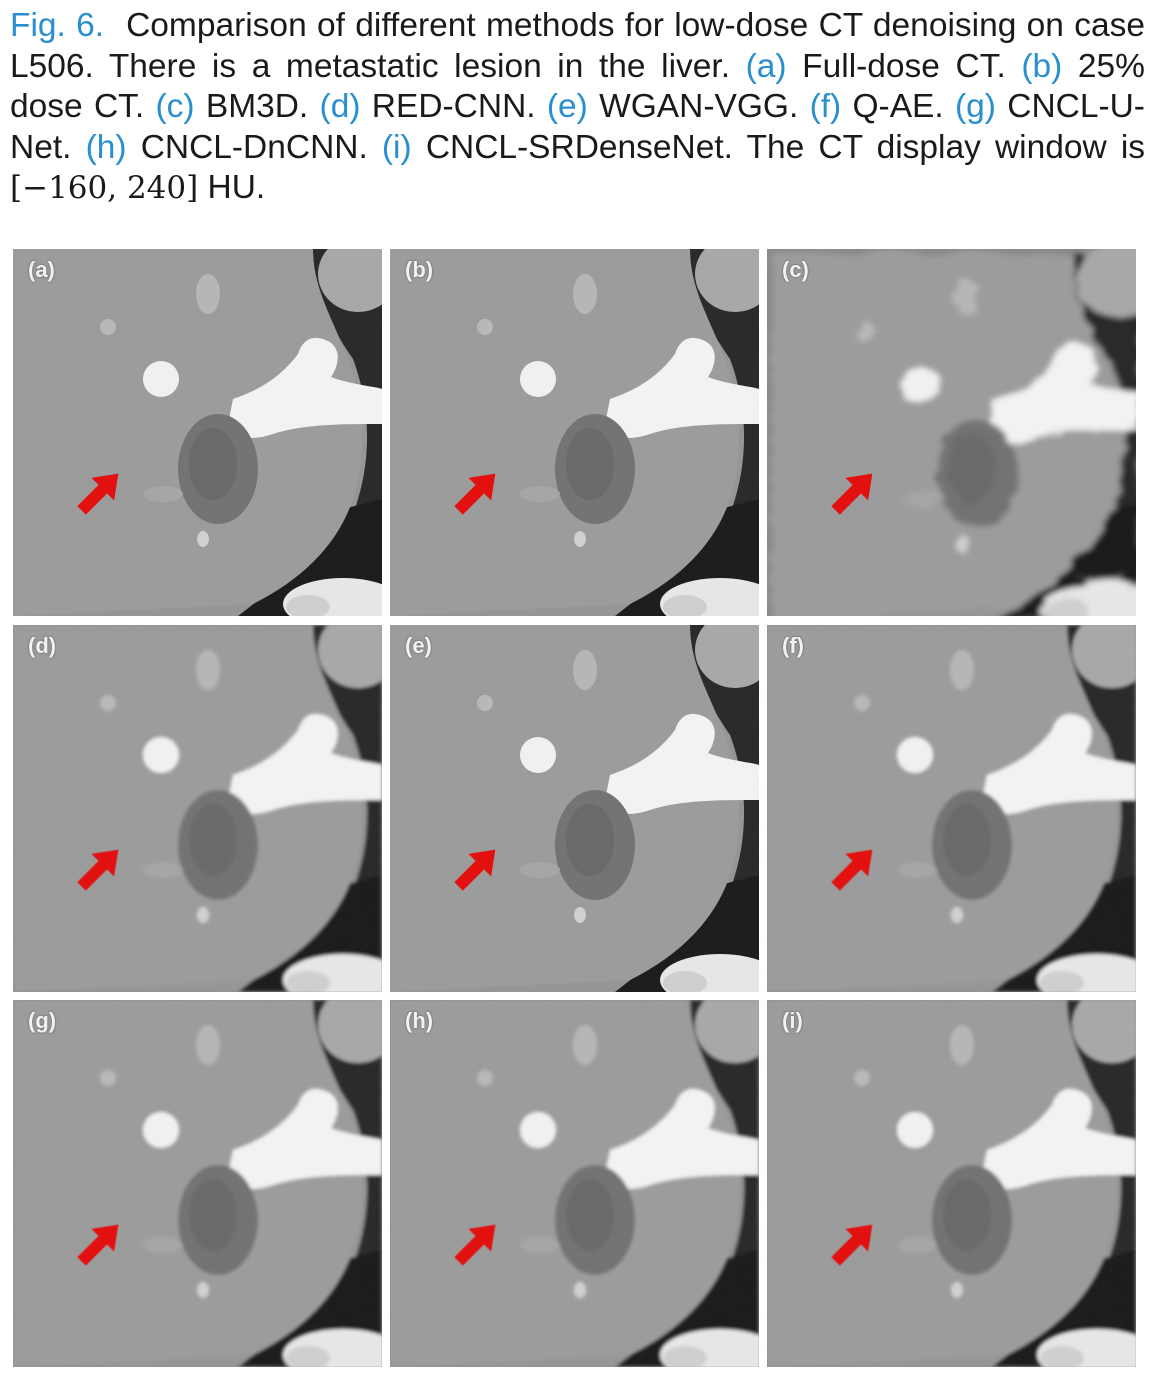 The height and width of the screenshot is (1384, 1152). I want to click on ct-panel-h: (h), so click(574, 1183).